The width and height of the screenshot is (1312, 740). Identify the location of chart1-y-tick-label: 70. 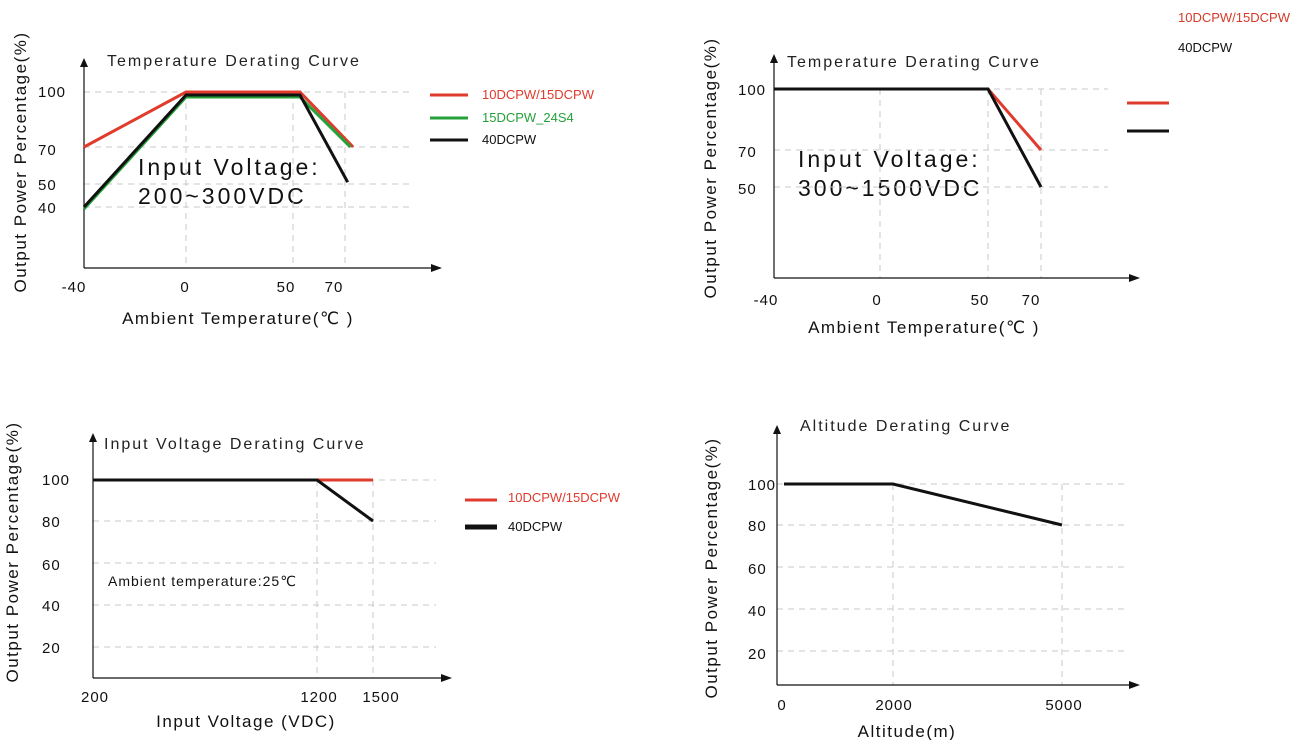
(47, 150).